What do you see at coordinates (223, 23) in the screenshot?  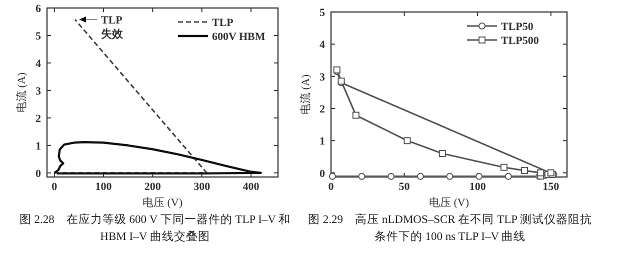 I see `legend-label: TLP` at bounding box center [223, 23].